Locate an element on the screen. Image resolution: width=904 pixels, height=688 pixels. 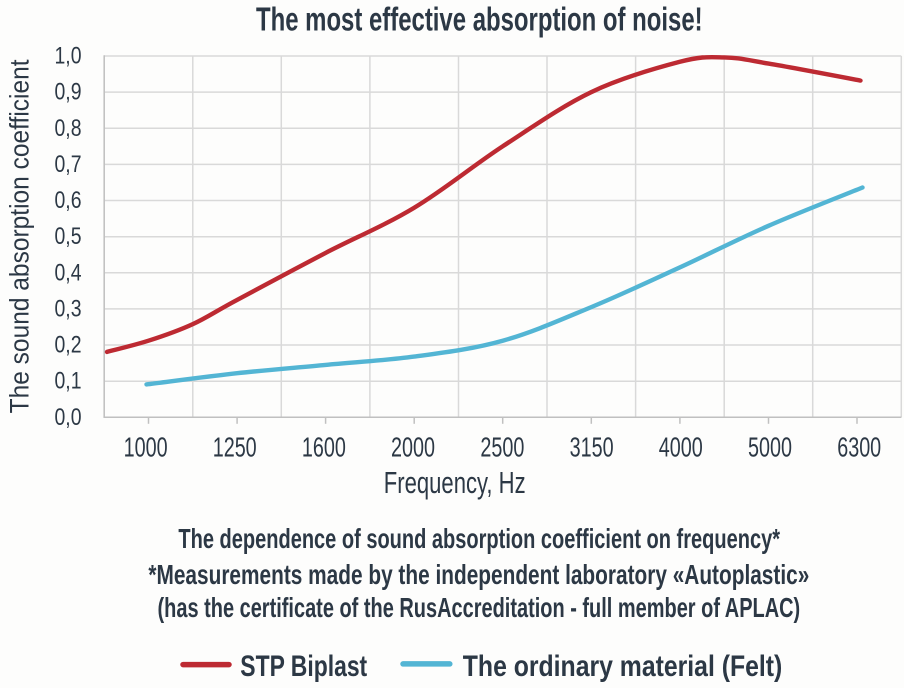
svg-text: STP Biplast is located at coordinates (303, 666).